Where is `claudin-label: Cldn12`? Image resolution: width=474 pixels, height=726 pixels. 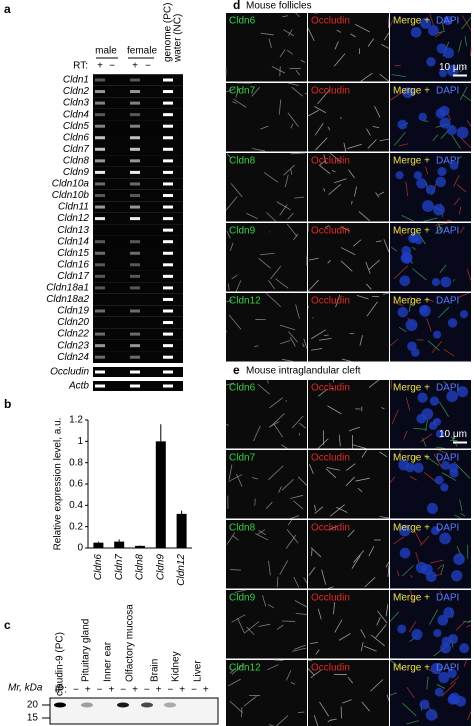 claudin-label: Cldn12 is located at coordinates (245, 301).